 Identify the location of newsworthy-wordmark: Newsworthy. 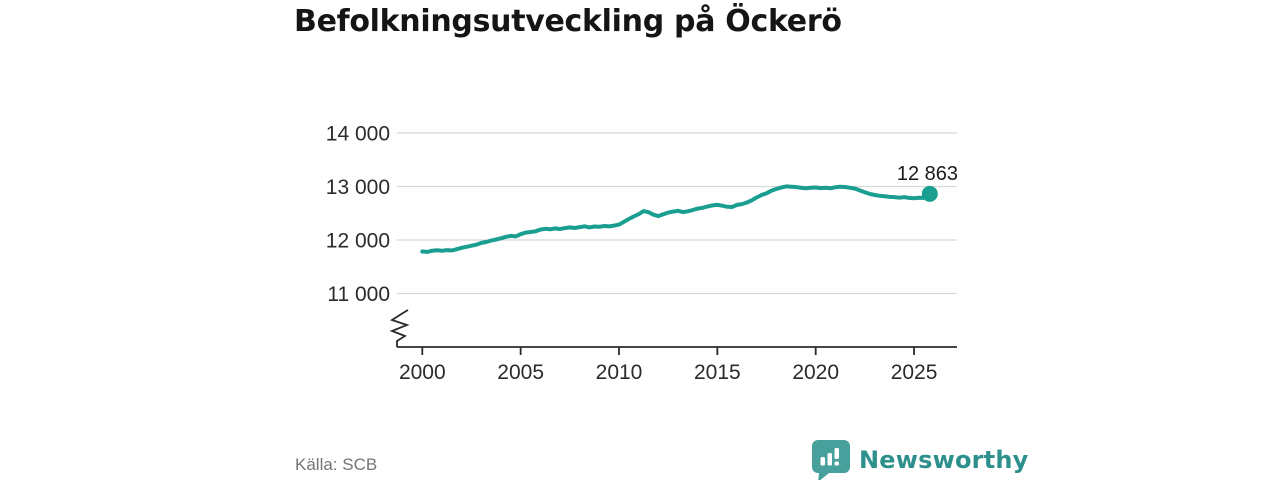
(944, 460).